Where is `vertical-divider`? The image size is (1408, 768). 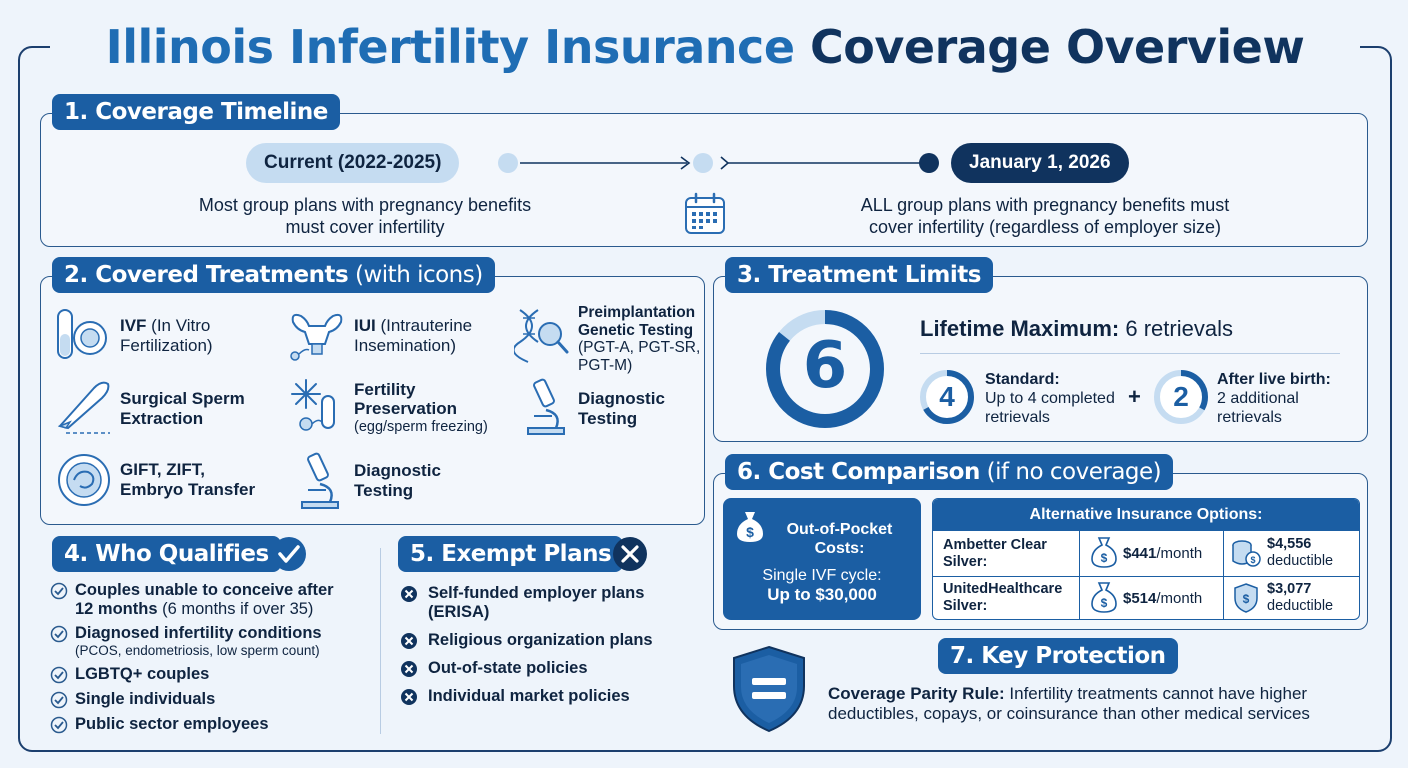 vertical-divider is located at coordinates (380, 641).